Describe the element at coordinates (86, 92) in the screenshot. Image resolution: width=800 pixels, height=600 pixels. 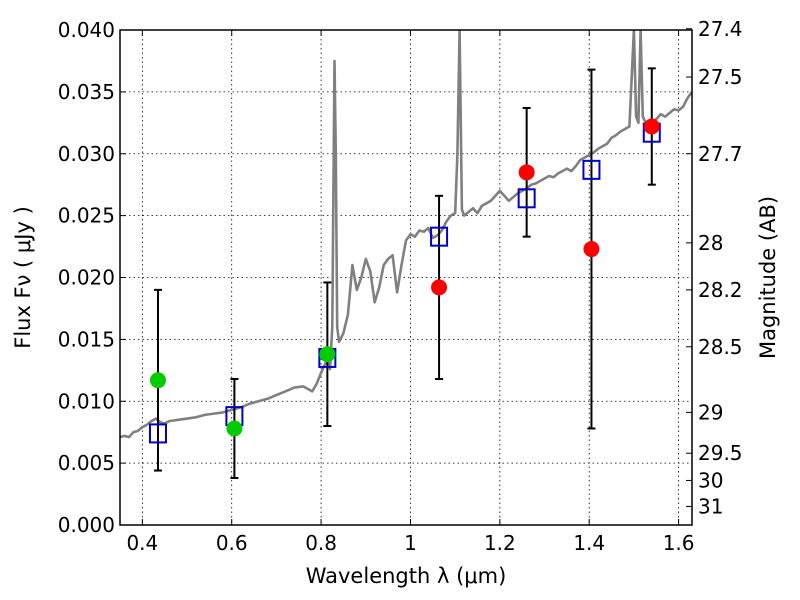
I see `y-tick-label: 0.035` at that location.